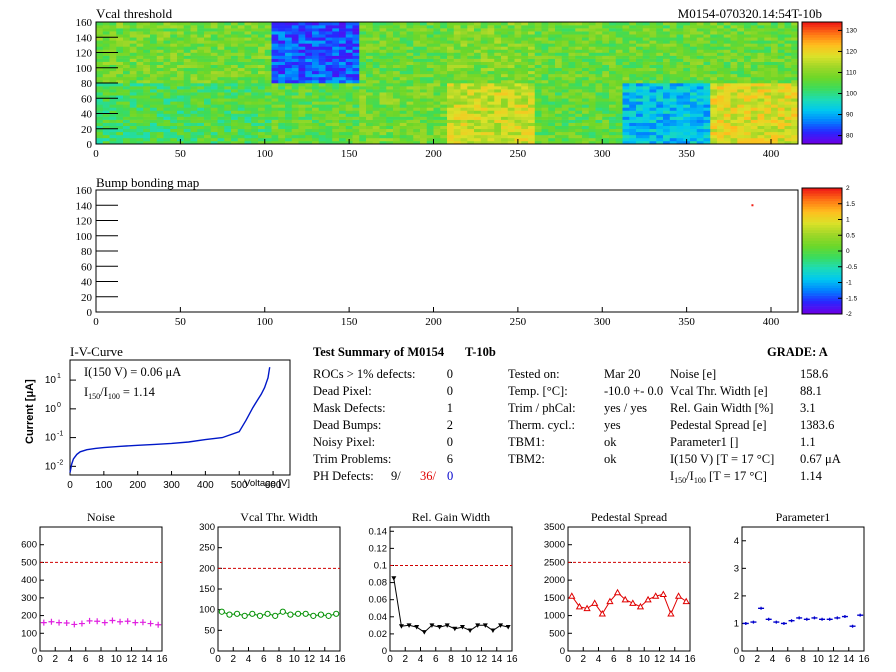  I want to click on bump-colorbar-band, so click(822, 205).